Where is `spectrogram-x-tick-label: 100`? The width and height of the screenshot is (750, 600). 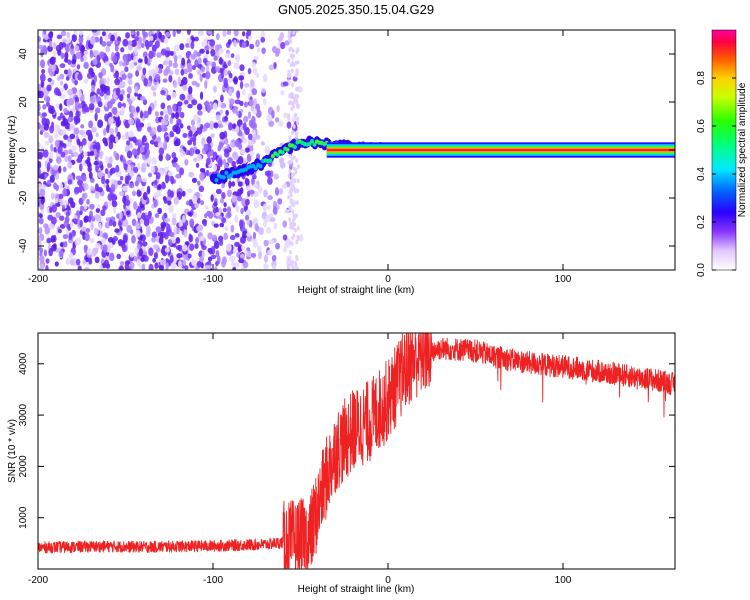
spectrogram-x-tick-label: 100 is located at coordinates (563, 279).